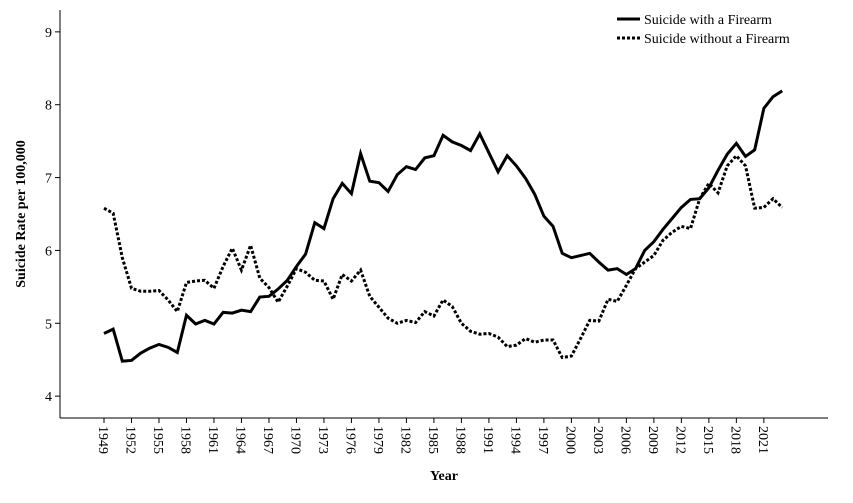 This screenshot has height=503, width=853. Describe the element at coordinates (212, 440) in the screenshot. I see `x-tick-label: 1961` at that location.